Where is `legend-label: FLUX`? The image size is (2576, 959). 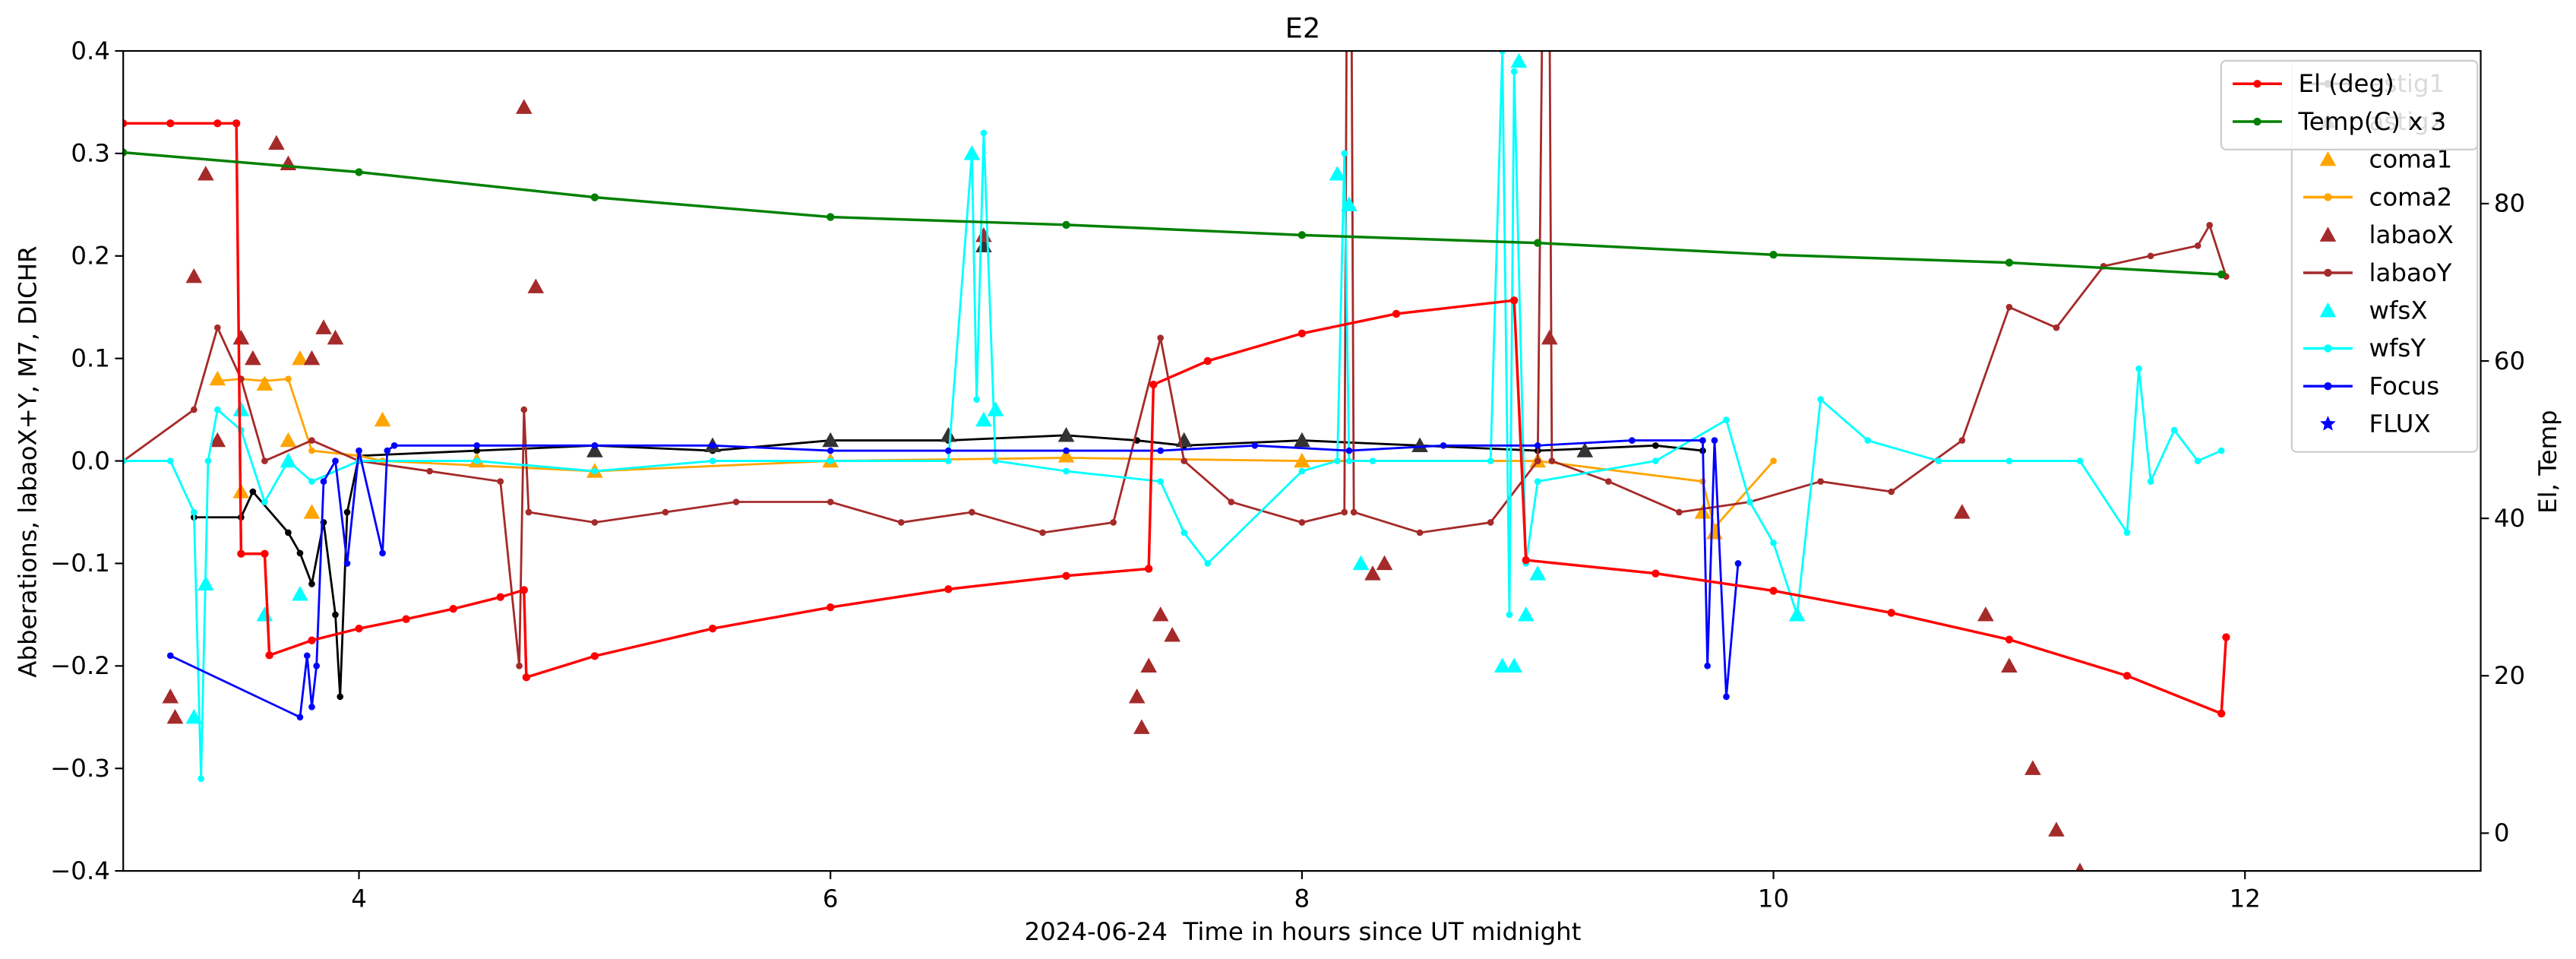 legend-label: FLUX is located at coordinates (2400, 424).